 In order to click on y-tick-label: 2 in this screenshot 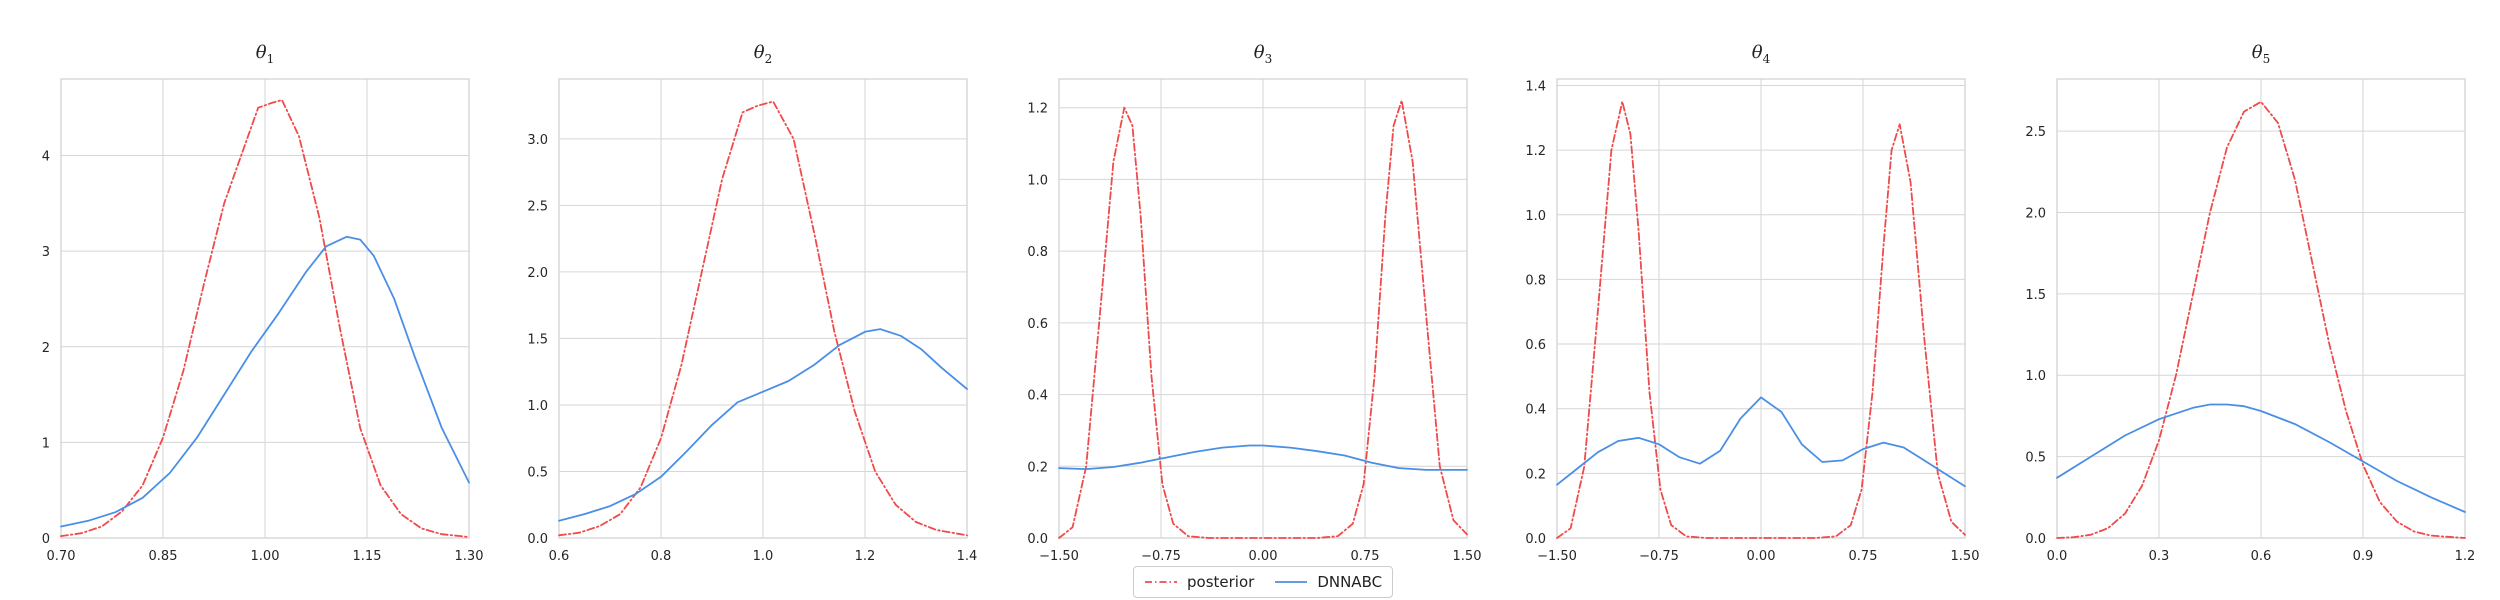, I will do `click(46, 348)`.